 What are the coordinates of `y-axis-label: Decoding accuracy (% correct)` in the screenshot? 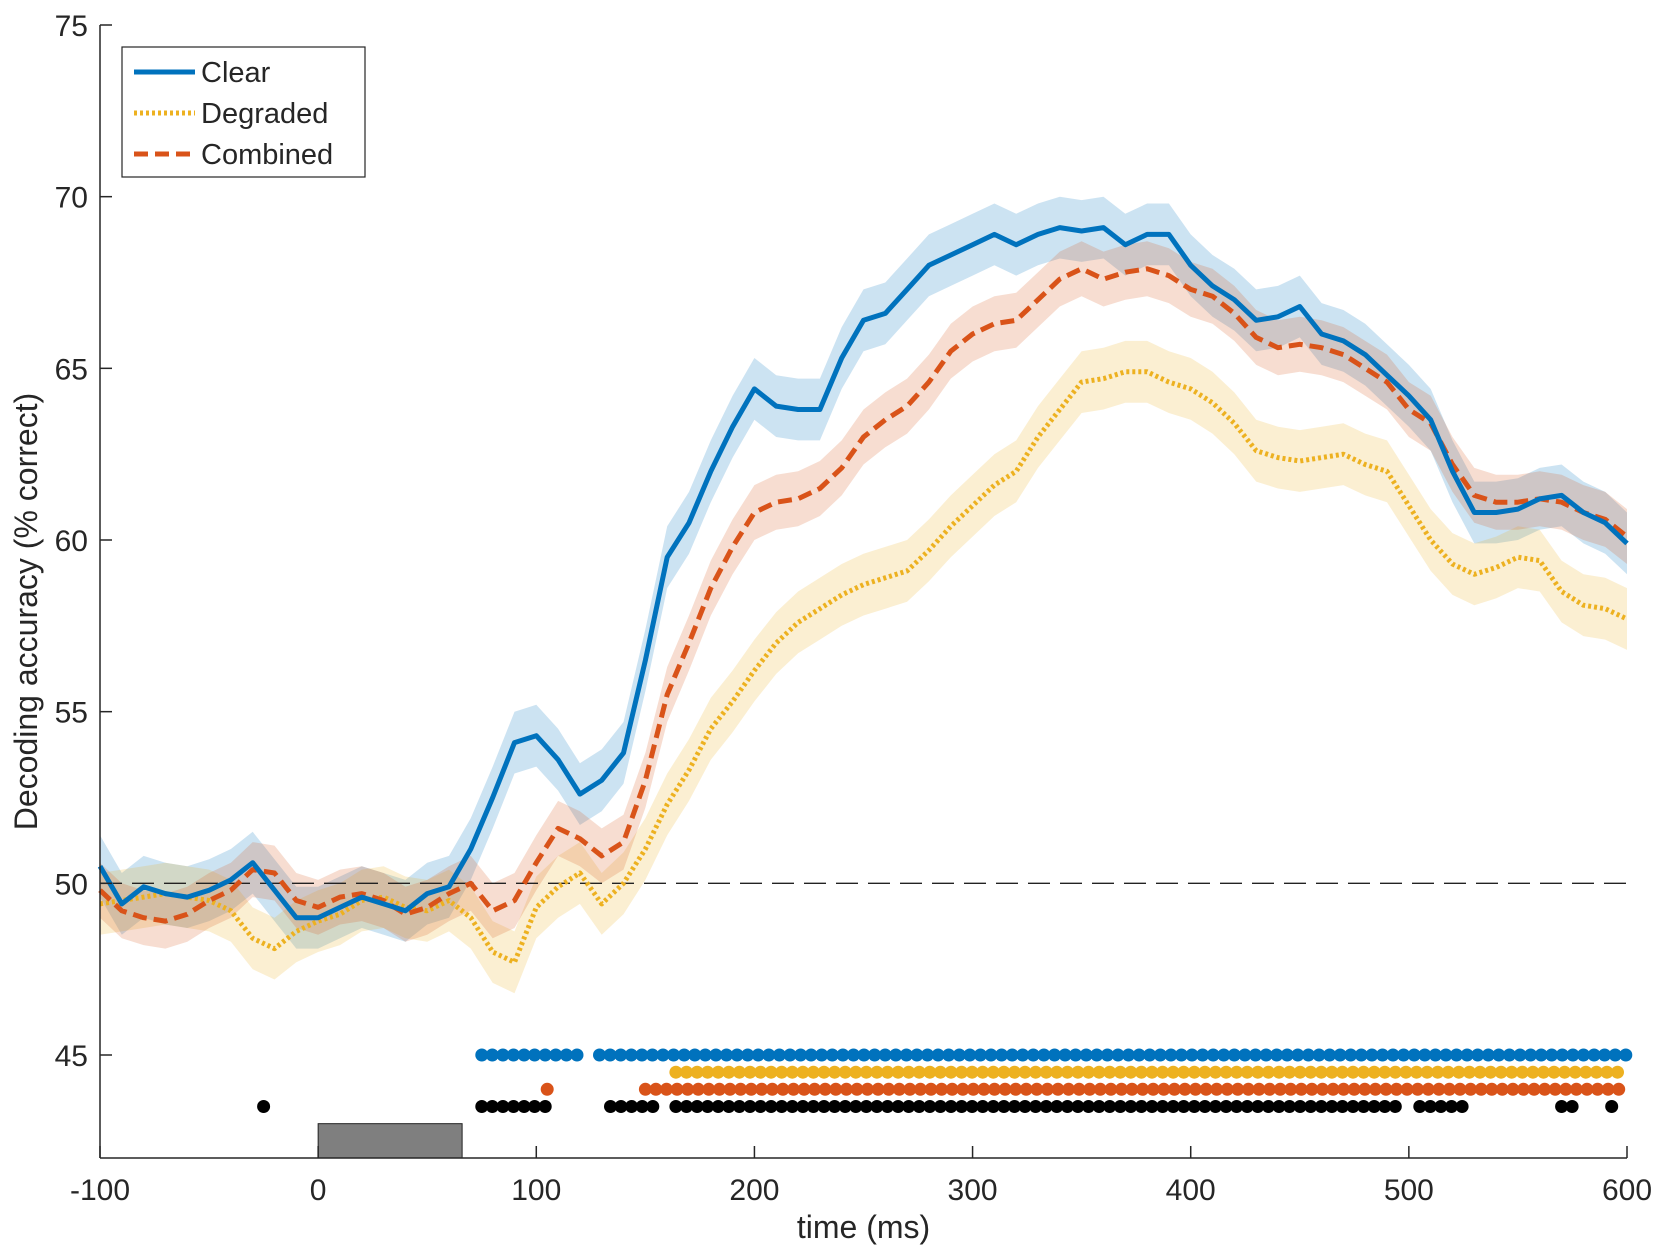 It's located at (26, 611).